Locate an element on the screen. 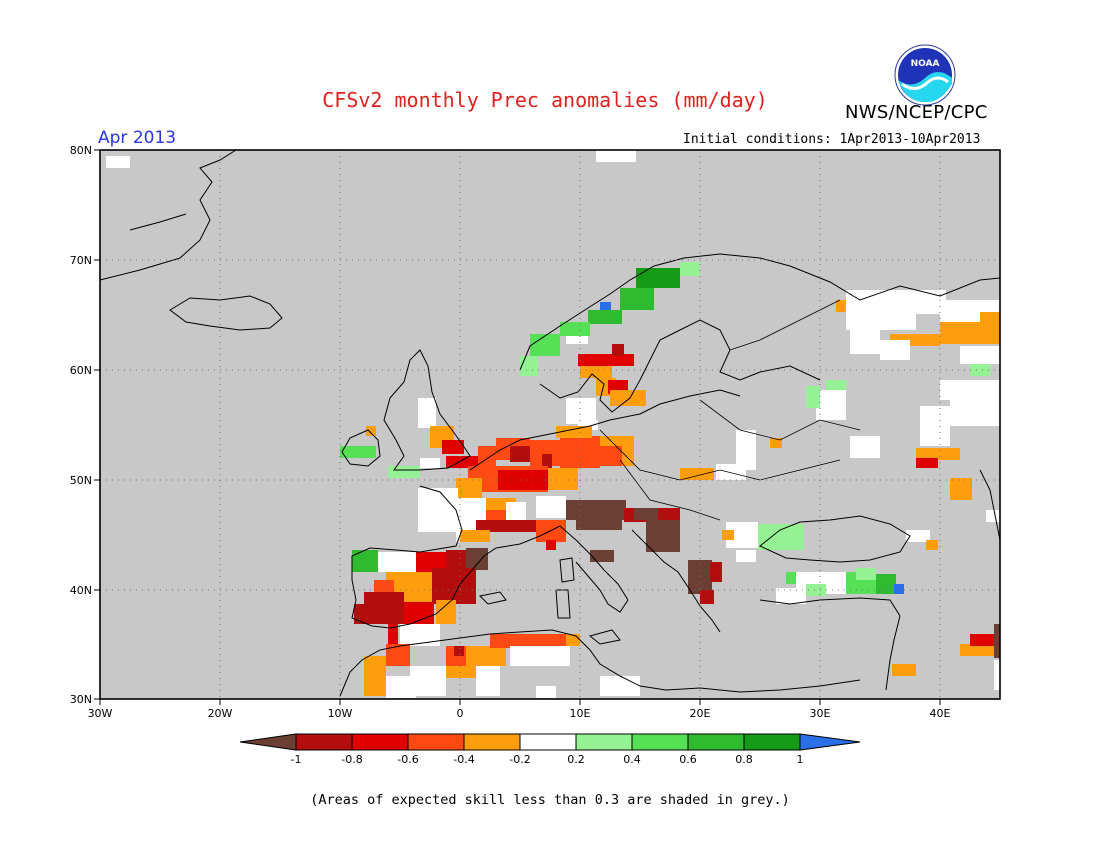 This screenshot has width=1100, height=850. logo-lettering: NOAA is located at coordinates (925, 64).